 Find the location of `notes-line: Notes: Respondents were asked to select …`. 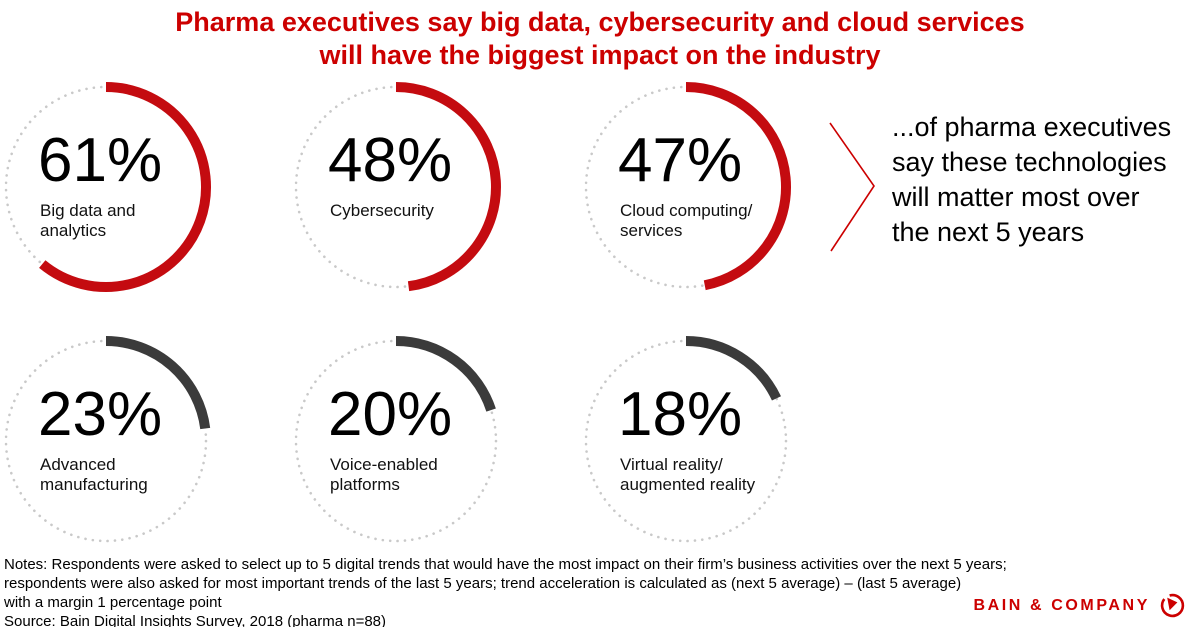

notes-line: Notes: Respondents were asked to select … is located at coordinates (505, 564).